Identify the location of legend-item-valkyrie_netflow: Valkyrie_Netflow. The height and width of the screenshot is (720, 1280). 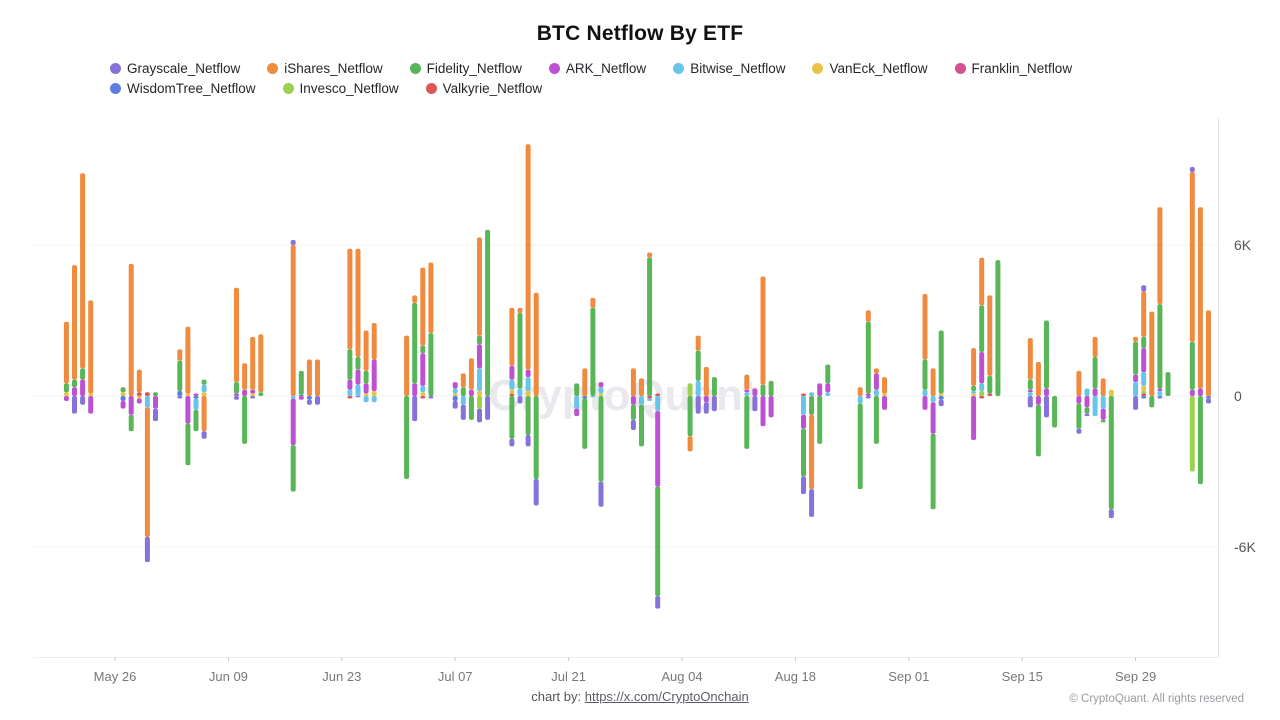
(483, 88).